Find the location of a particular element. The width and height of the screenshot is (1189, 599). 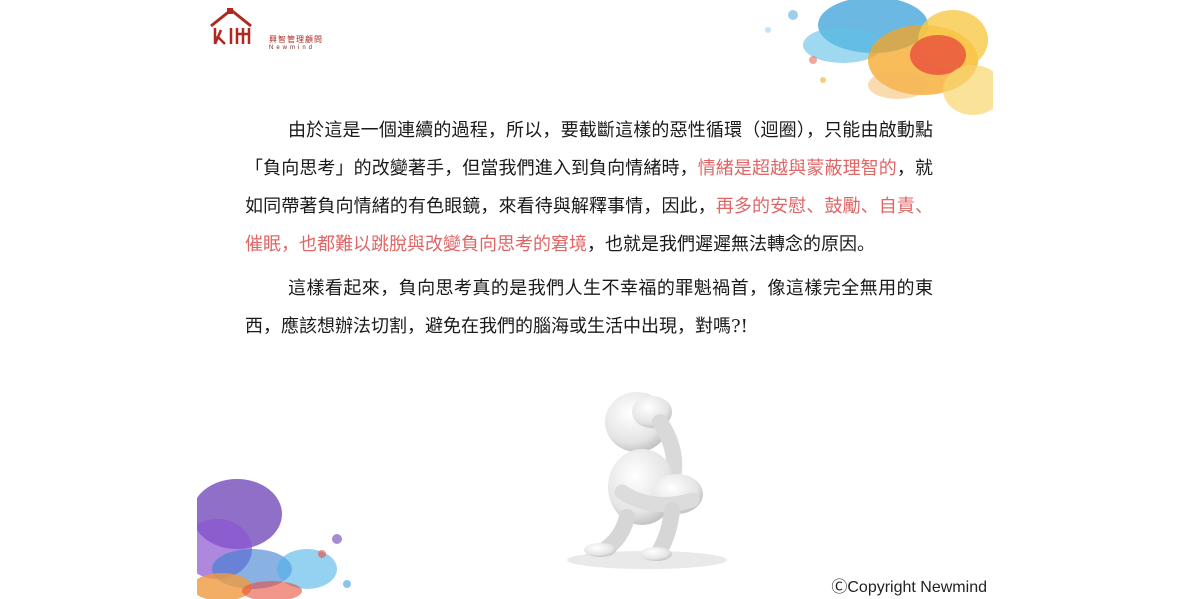

p1-sentence-2: ，就如同帶著負向情緒的有色眼鏡，來看待與解釋事情，因此， is located at coordinates (589, 187).